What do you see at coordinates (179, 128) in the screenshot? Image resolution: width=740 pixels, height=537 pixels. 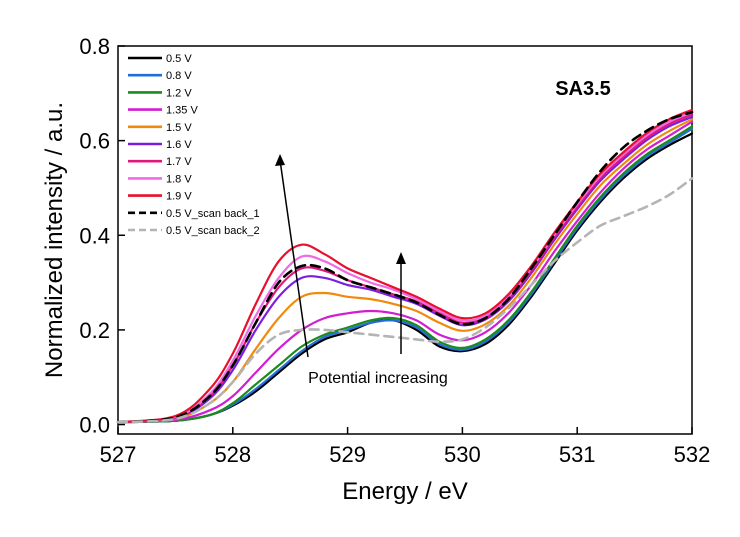 I see `legend-label-4: 1.5 V` at bounding box center [179, 128].